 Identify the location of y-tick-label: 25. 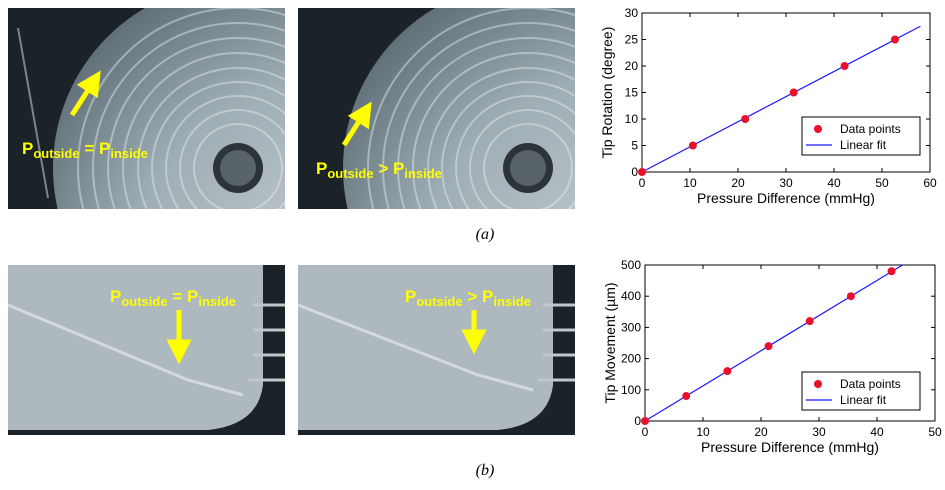
(632, 40).